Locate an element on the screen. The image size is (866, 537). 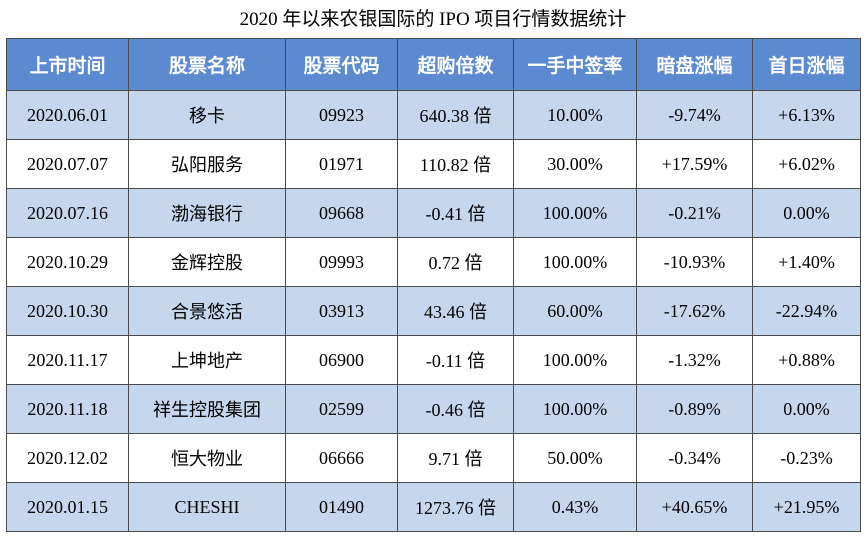
table-cell: -0.46 倍 is located at coordinates (455, 409).